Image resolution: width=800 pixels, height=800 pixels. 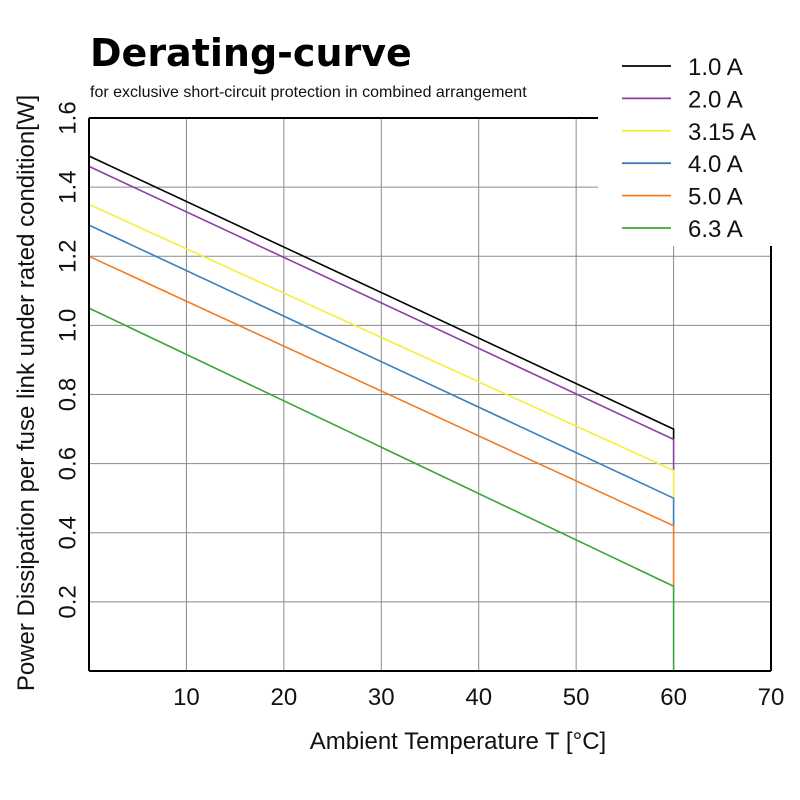 I want to click on legend-label: 1.0 A, so click(x=715, y=67).